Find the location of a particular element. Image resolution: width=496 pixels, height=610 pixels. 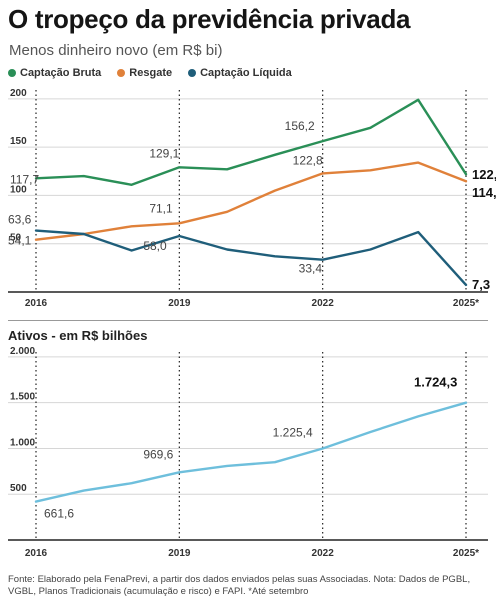

data-label: 129,1 is located at coordinates (164, 153).